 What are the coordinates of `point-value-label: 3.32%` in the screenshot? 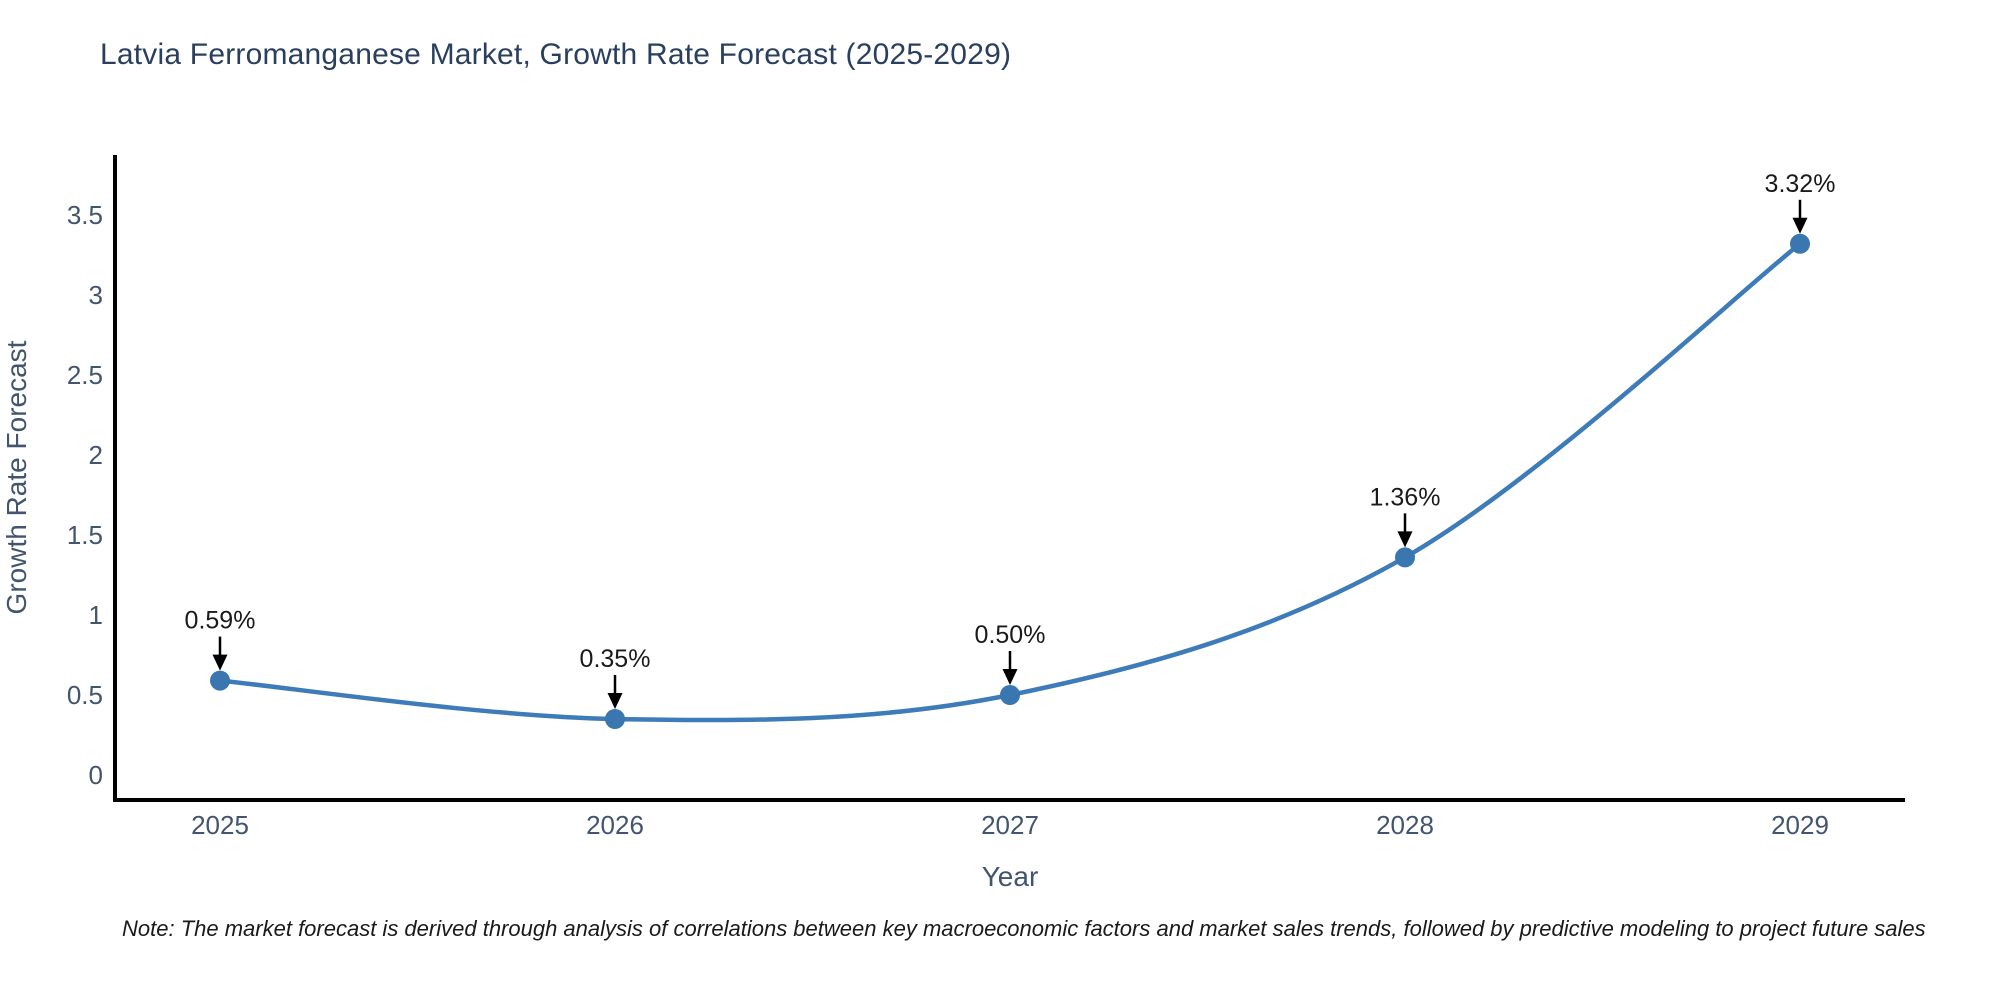 It's located at (1800, 184).